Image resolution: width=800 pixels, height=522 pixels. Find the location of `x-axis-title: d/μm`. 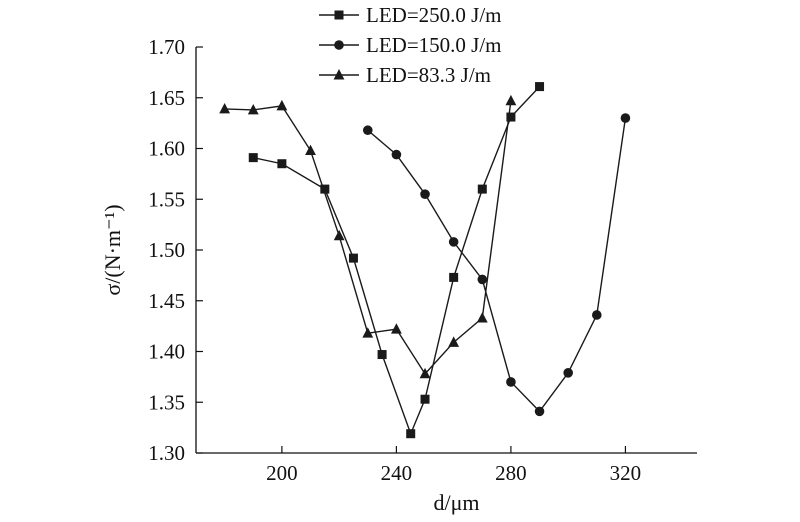

x-axis-title: d/μm is located at coordinates (456, 502).